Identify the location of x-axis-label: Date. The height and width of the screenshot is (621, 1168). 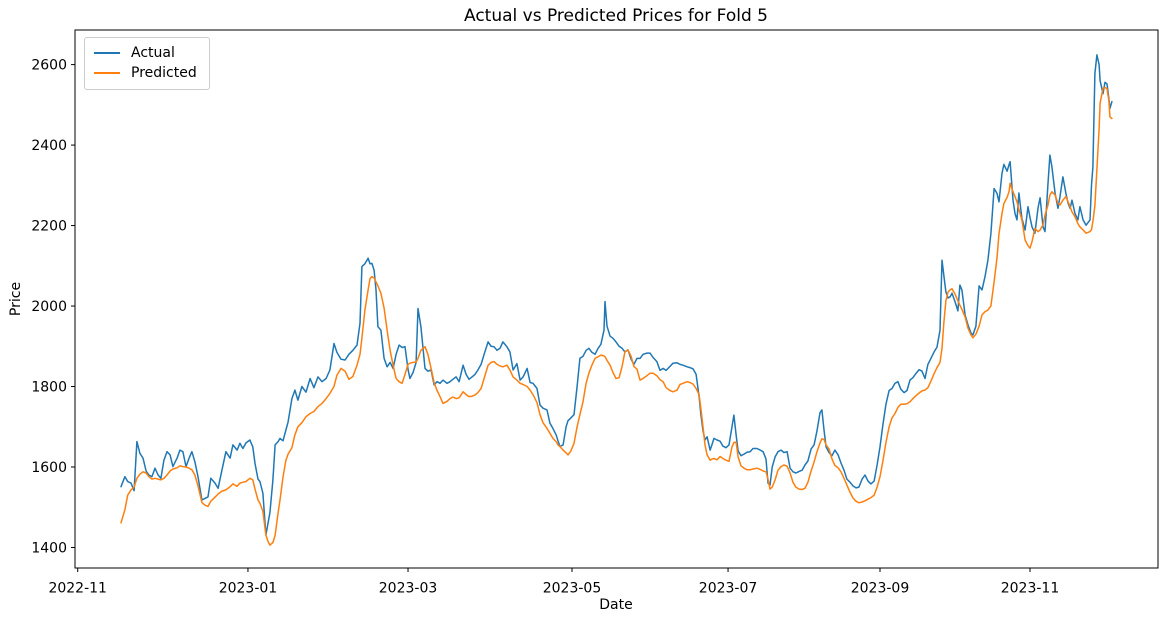
(615, 605).